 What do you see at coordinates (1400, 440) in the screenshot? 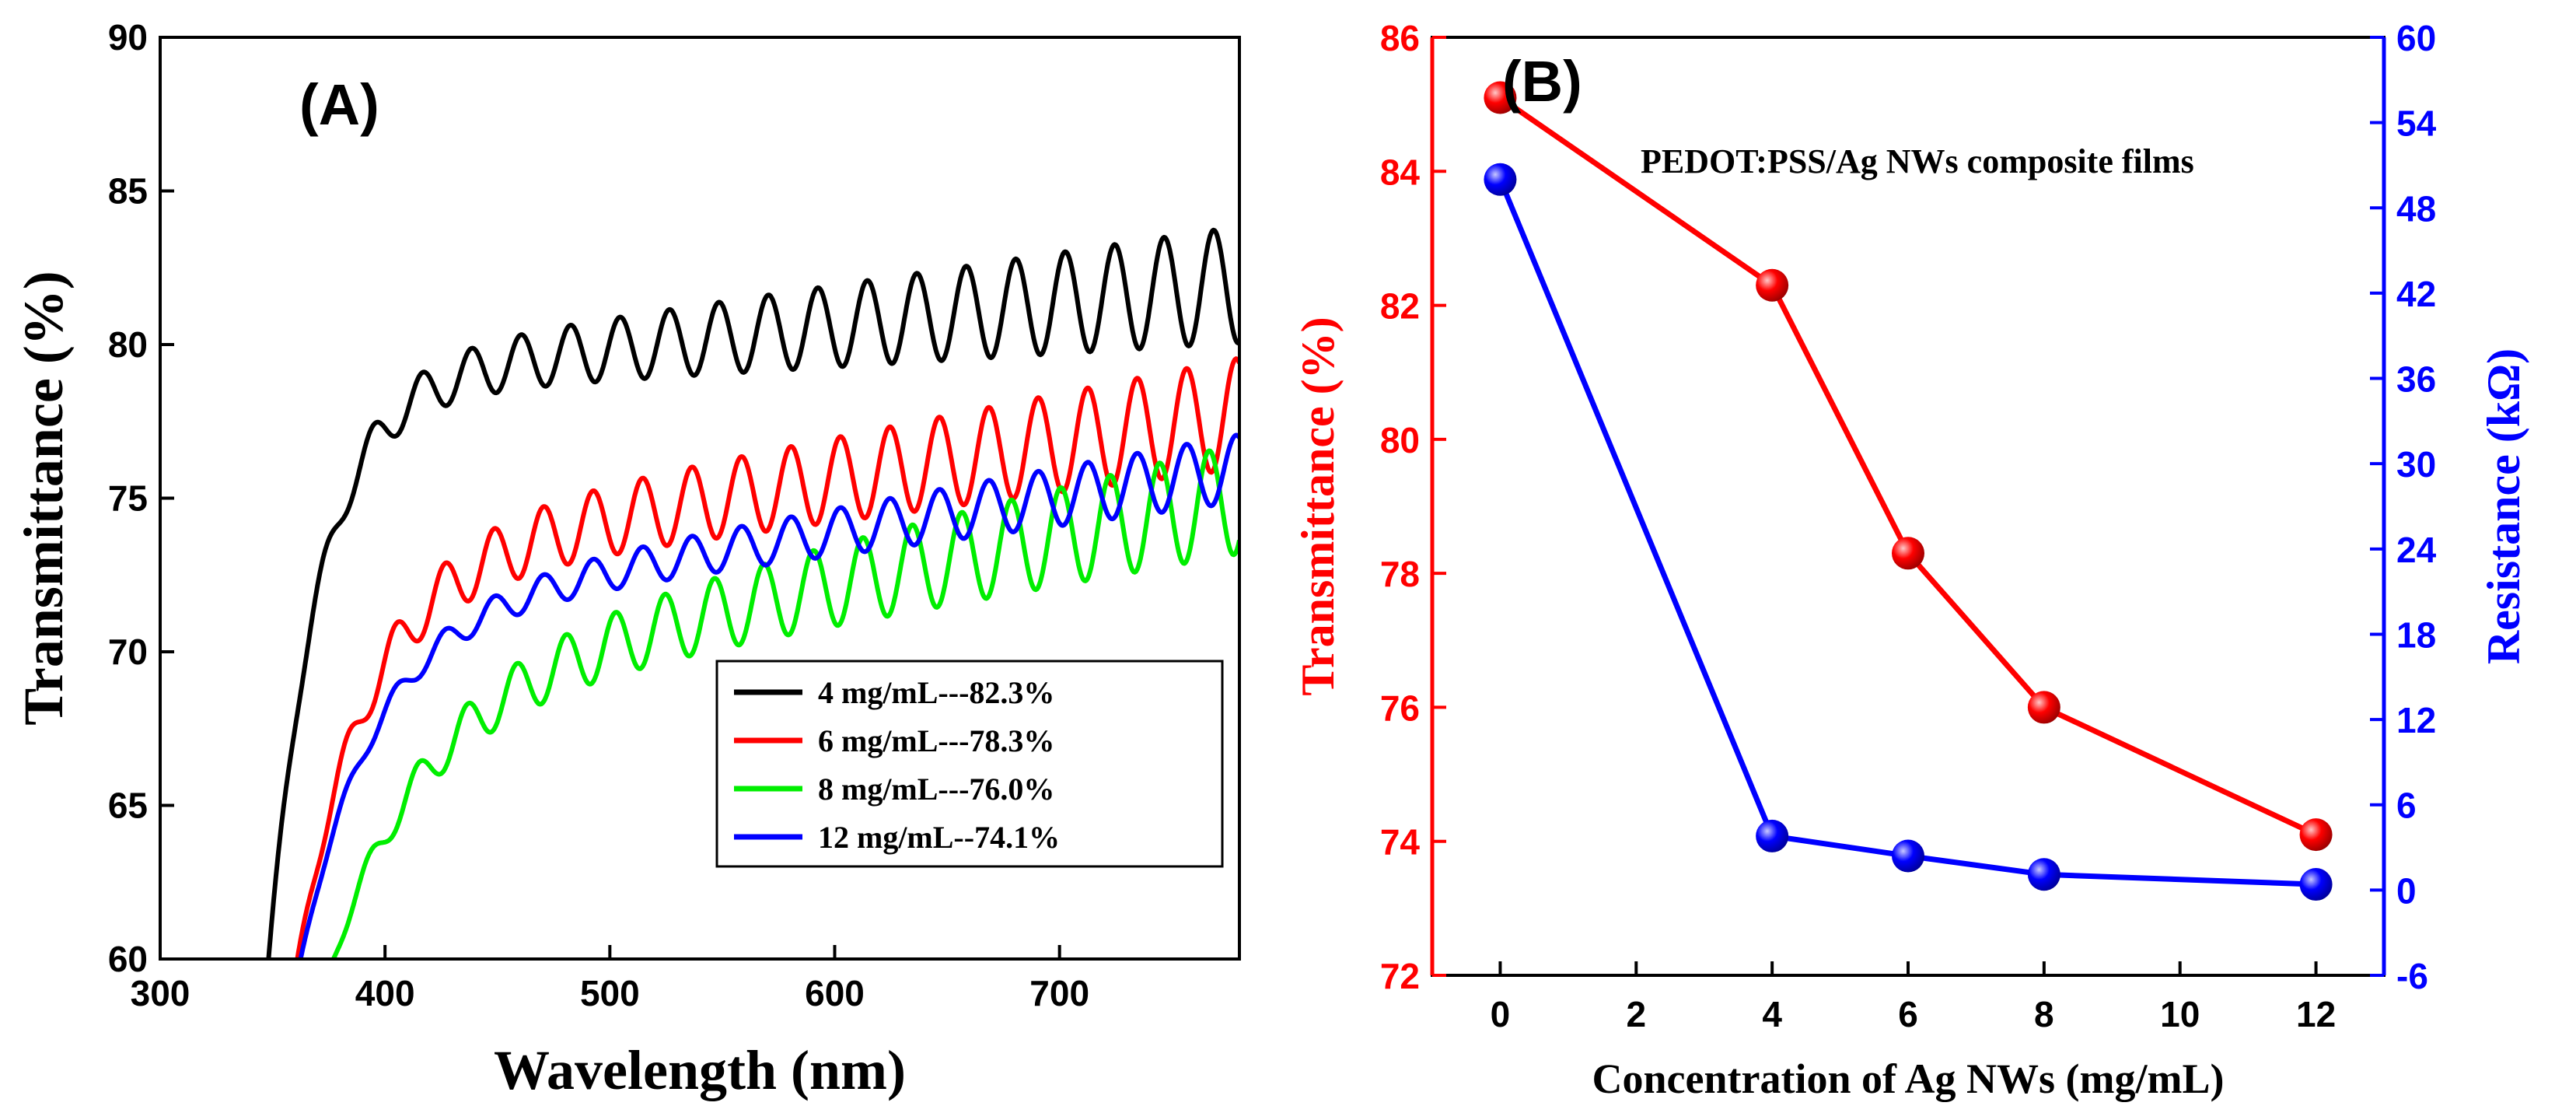
I see `y-tick-label-left: 80` at bounding box center [1400, 440].